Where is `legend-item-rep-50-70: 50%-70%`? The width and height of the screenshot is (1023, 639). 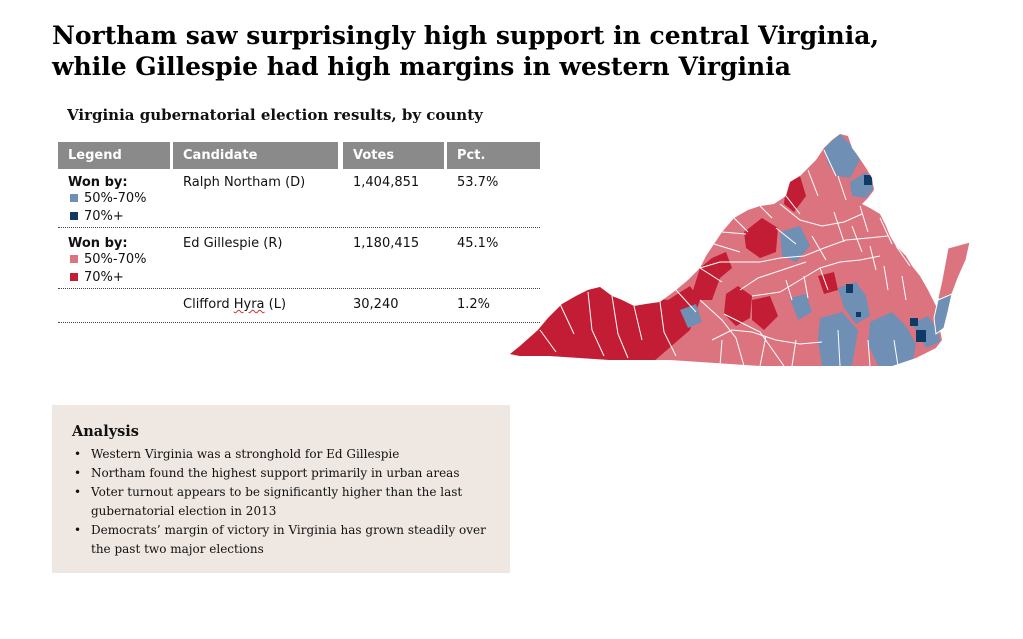
legend-item-rep-50-70: 50%-70% is located at coordinates (108, 259).